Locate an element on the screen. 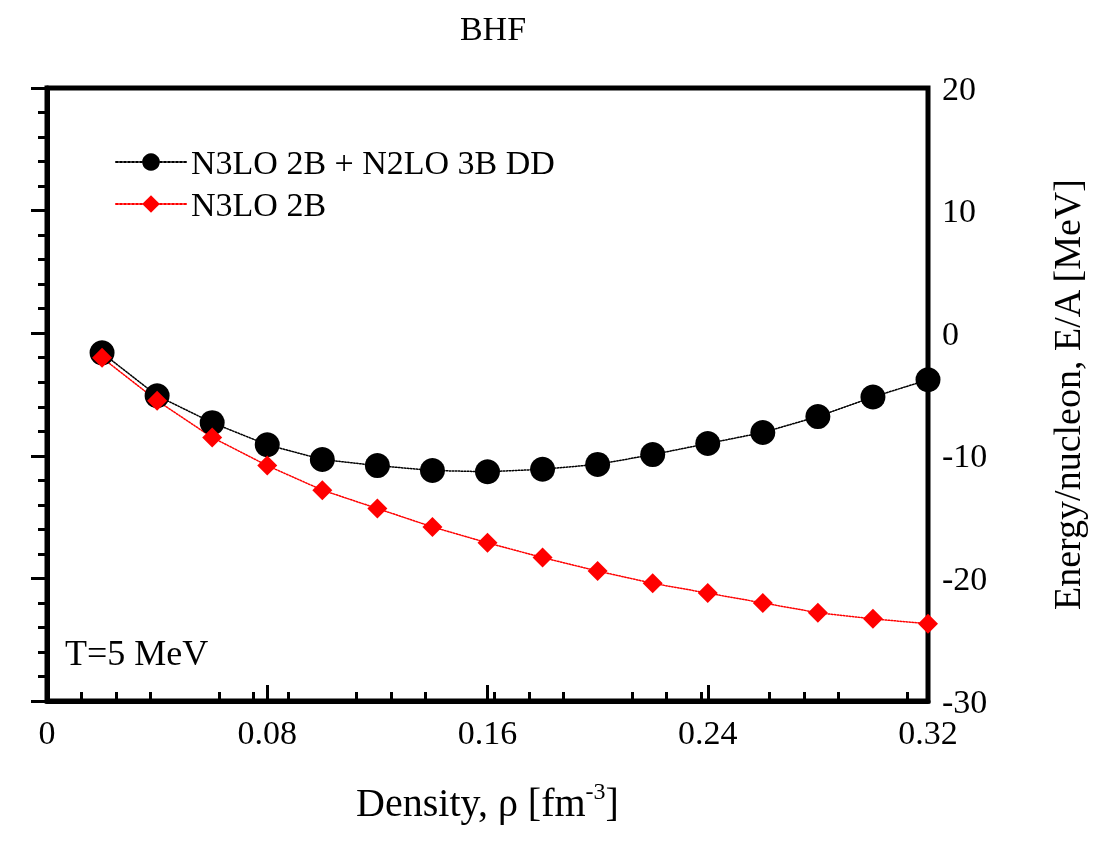 This screenshot has width=1094, height=861. y-axis-title: Energy/nucleon, E/A [MeV] is located at coordinates (1067, 394).